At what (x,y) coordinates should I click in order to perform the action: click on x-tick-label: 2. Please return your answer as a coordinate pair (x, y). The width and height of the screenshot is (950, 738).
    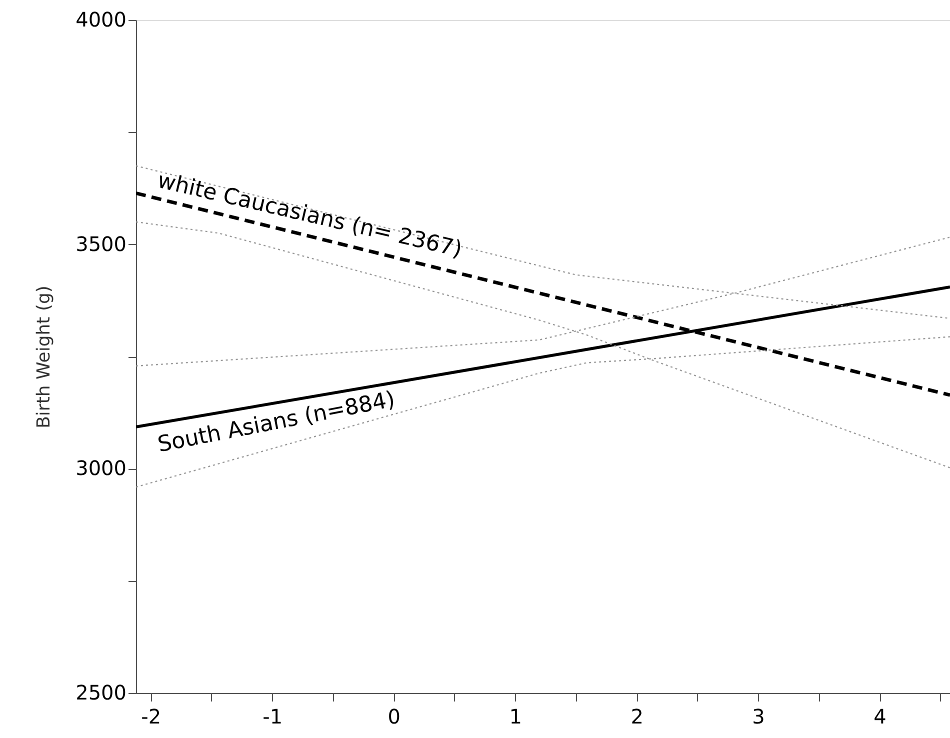
    Looking at the image, I should click on (637, 716).